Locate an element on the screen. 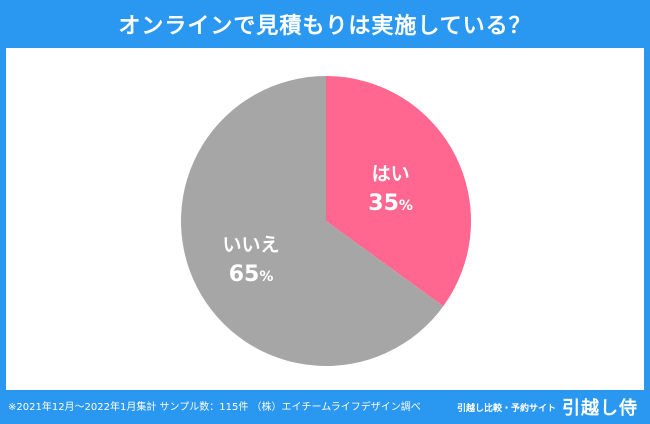 Image resolution: width=650 pixels, height=424 pixels. slice-value-yes: 35% is located at coordinates (390, 203).